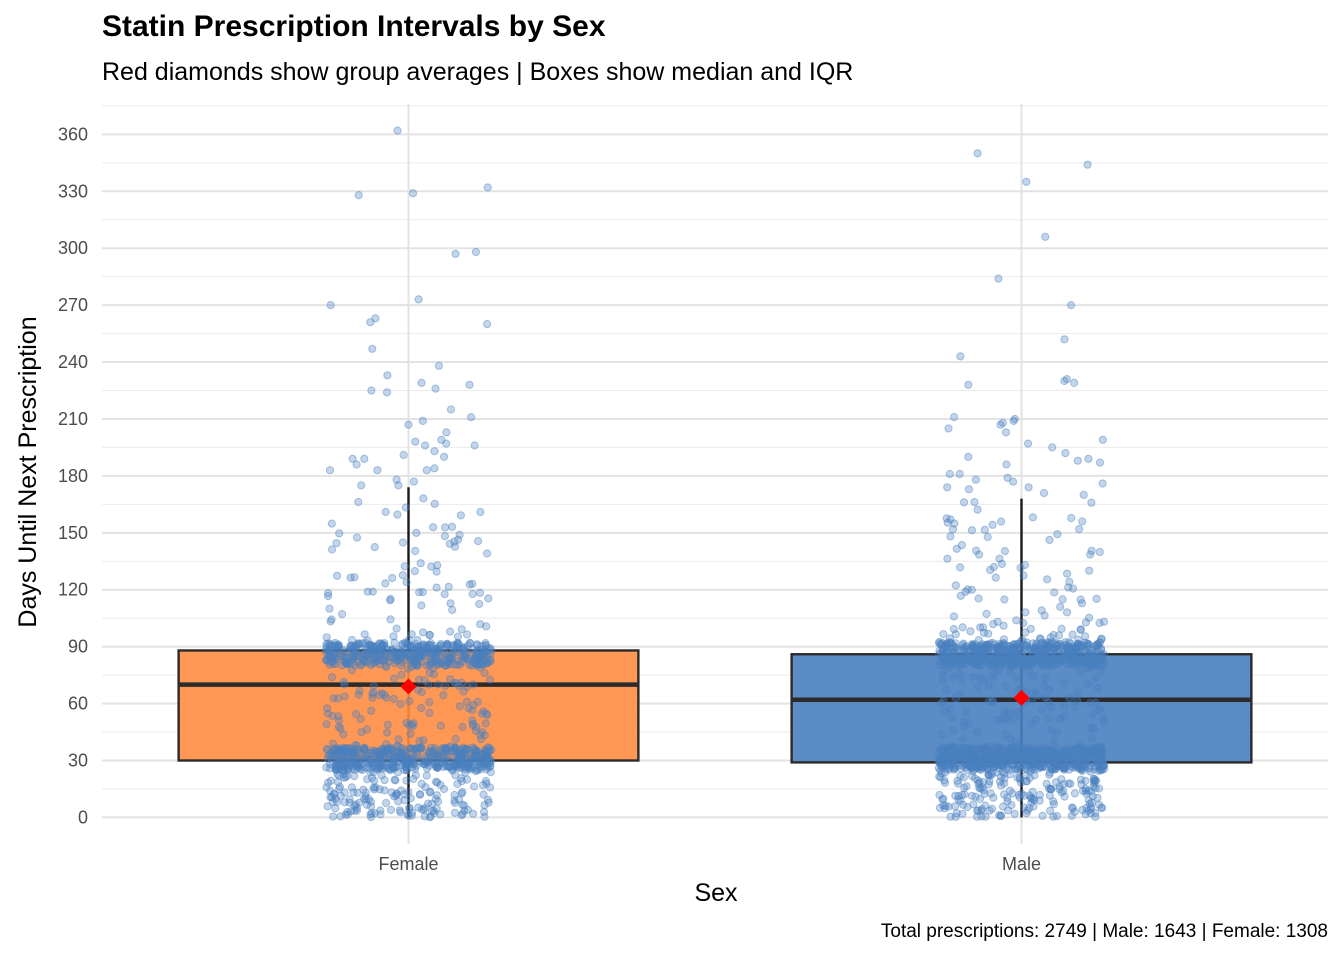  Describe the element at coordinates (78, 647) in the screenshot. I see `y-tick-label: 90` at that location.